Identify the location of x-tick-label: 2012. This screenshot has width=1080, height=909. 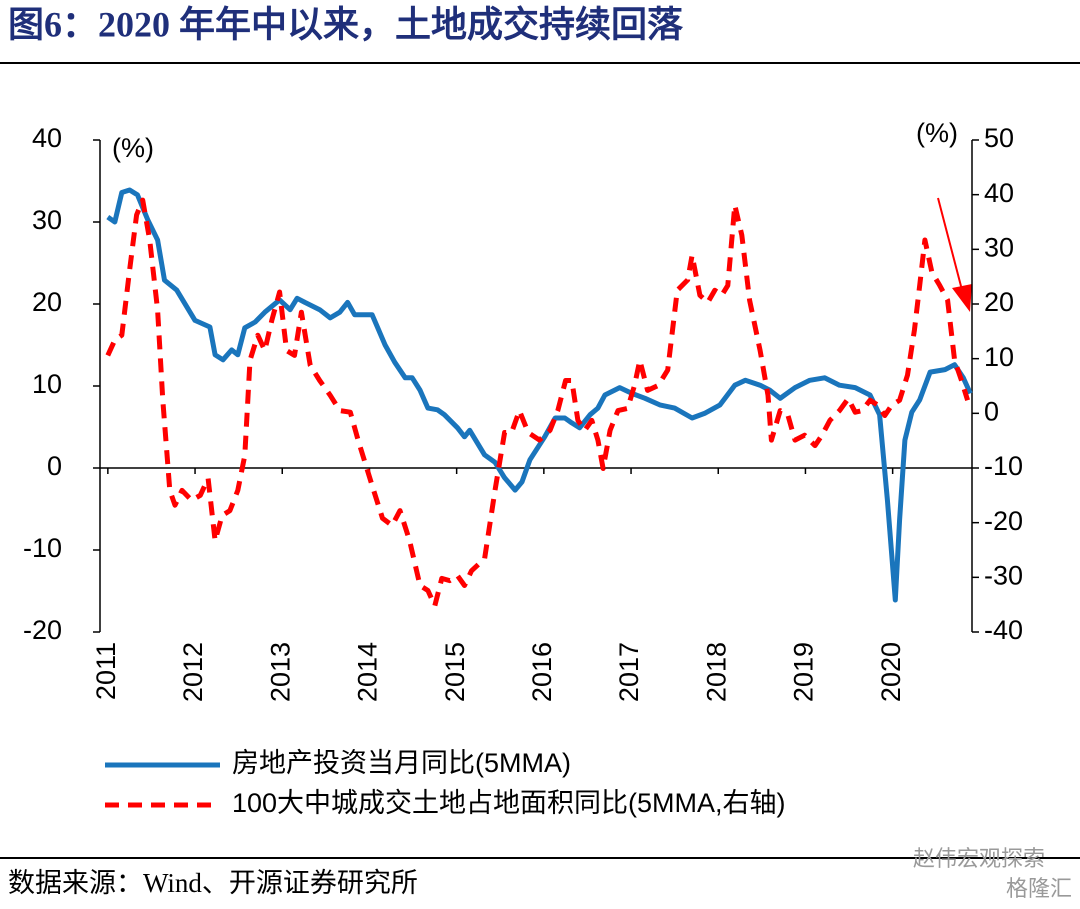
(193, 672).